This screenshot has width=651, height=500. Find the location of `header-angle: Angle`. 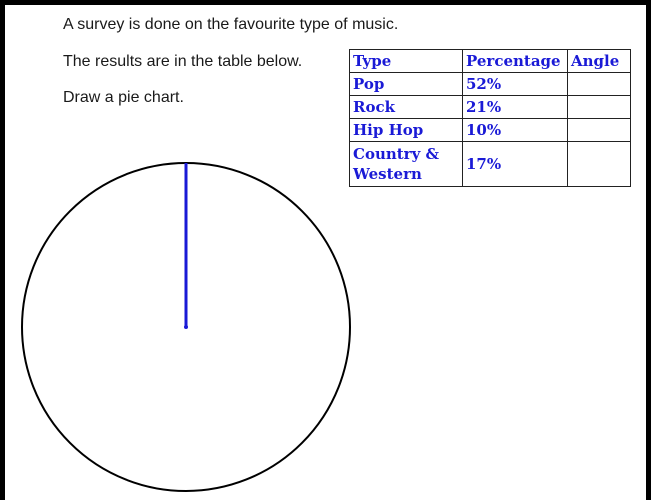

header-angle: Angle is located at coordinates (599, 61).